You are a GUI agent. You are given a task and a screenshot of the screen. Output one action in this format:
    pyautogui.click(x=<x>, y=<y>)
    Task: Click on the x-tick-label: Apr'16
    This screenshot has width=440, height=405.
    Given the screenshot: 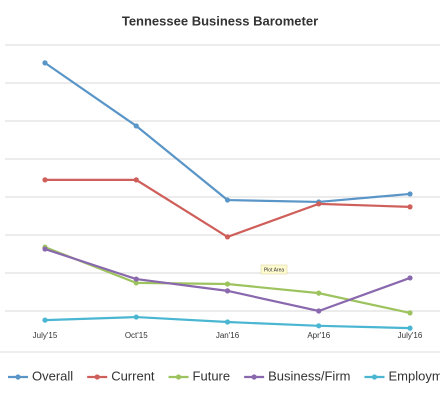 What is the action you would take?
    pyautogui.click(x=318, y=335)
    